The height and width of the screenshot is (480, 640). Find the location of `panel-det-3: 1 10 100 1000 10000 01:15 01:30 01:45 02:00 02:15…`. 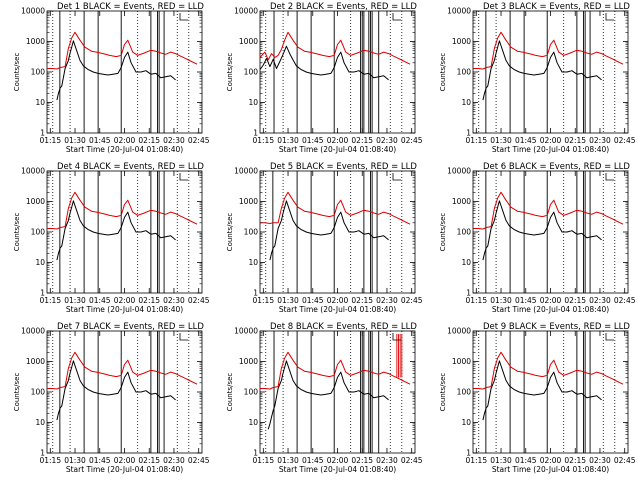

panel-det-3: 1 10 100 1000 10000 01:15 01:30 01:45 02:00 02:15… is located at coordinates (537, 78).